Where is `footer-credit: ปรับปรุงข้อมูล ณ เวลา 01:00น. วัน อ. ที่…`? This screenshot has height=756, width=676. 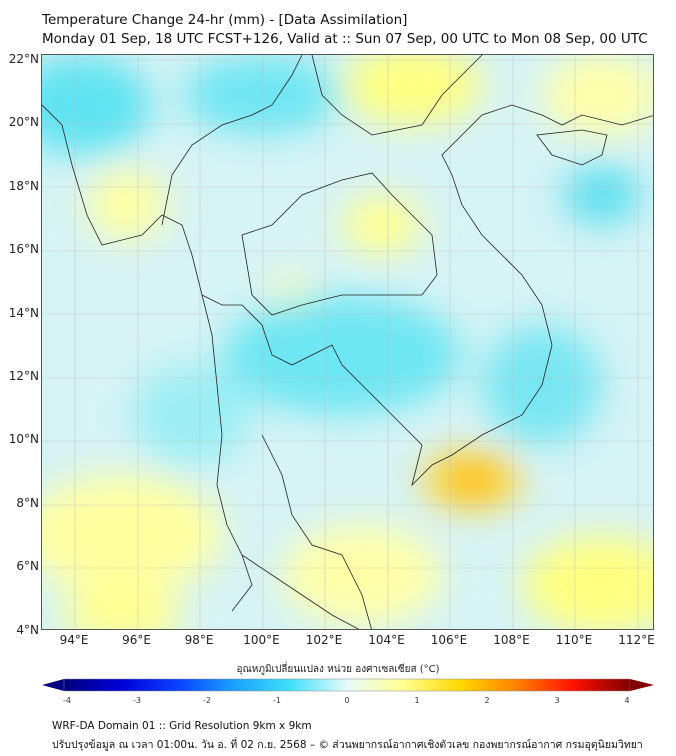 footer-credit: ปรับปรุงข้อมูล ณ เวลา 01:00น. วัน อ. ที่… is located at coordinates (347, 745).